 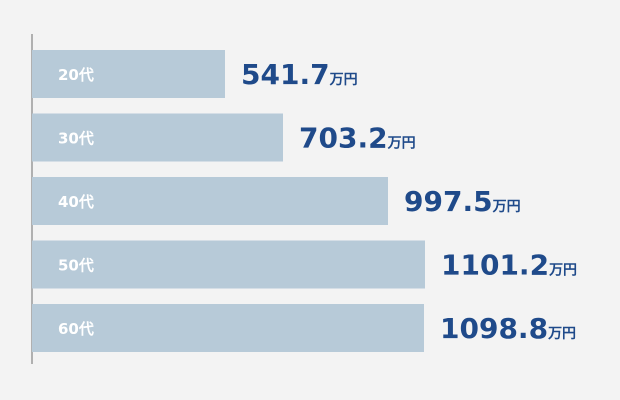 I want to click on value-label: 1101.2万円, so click(x=509, y=265).